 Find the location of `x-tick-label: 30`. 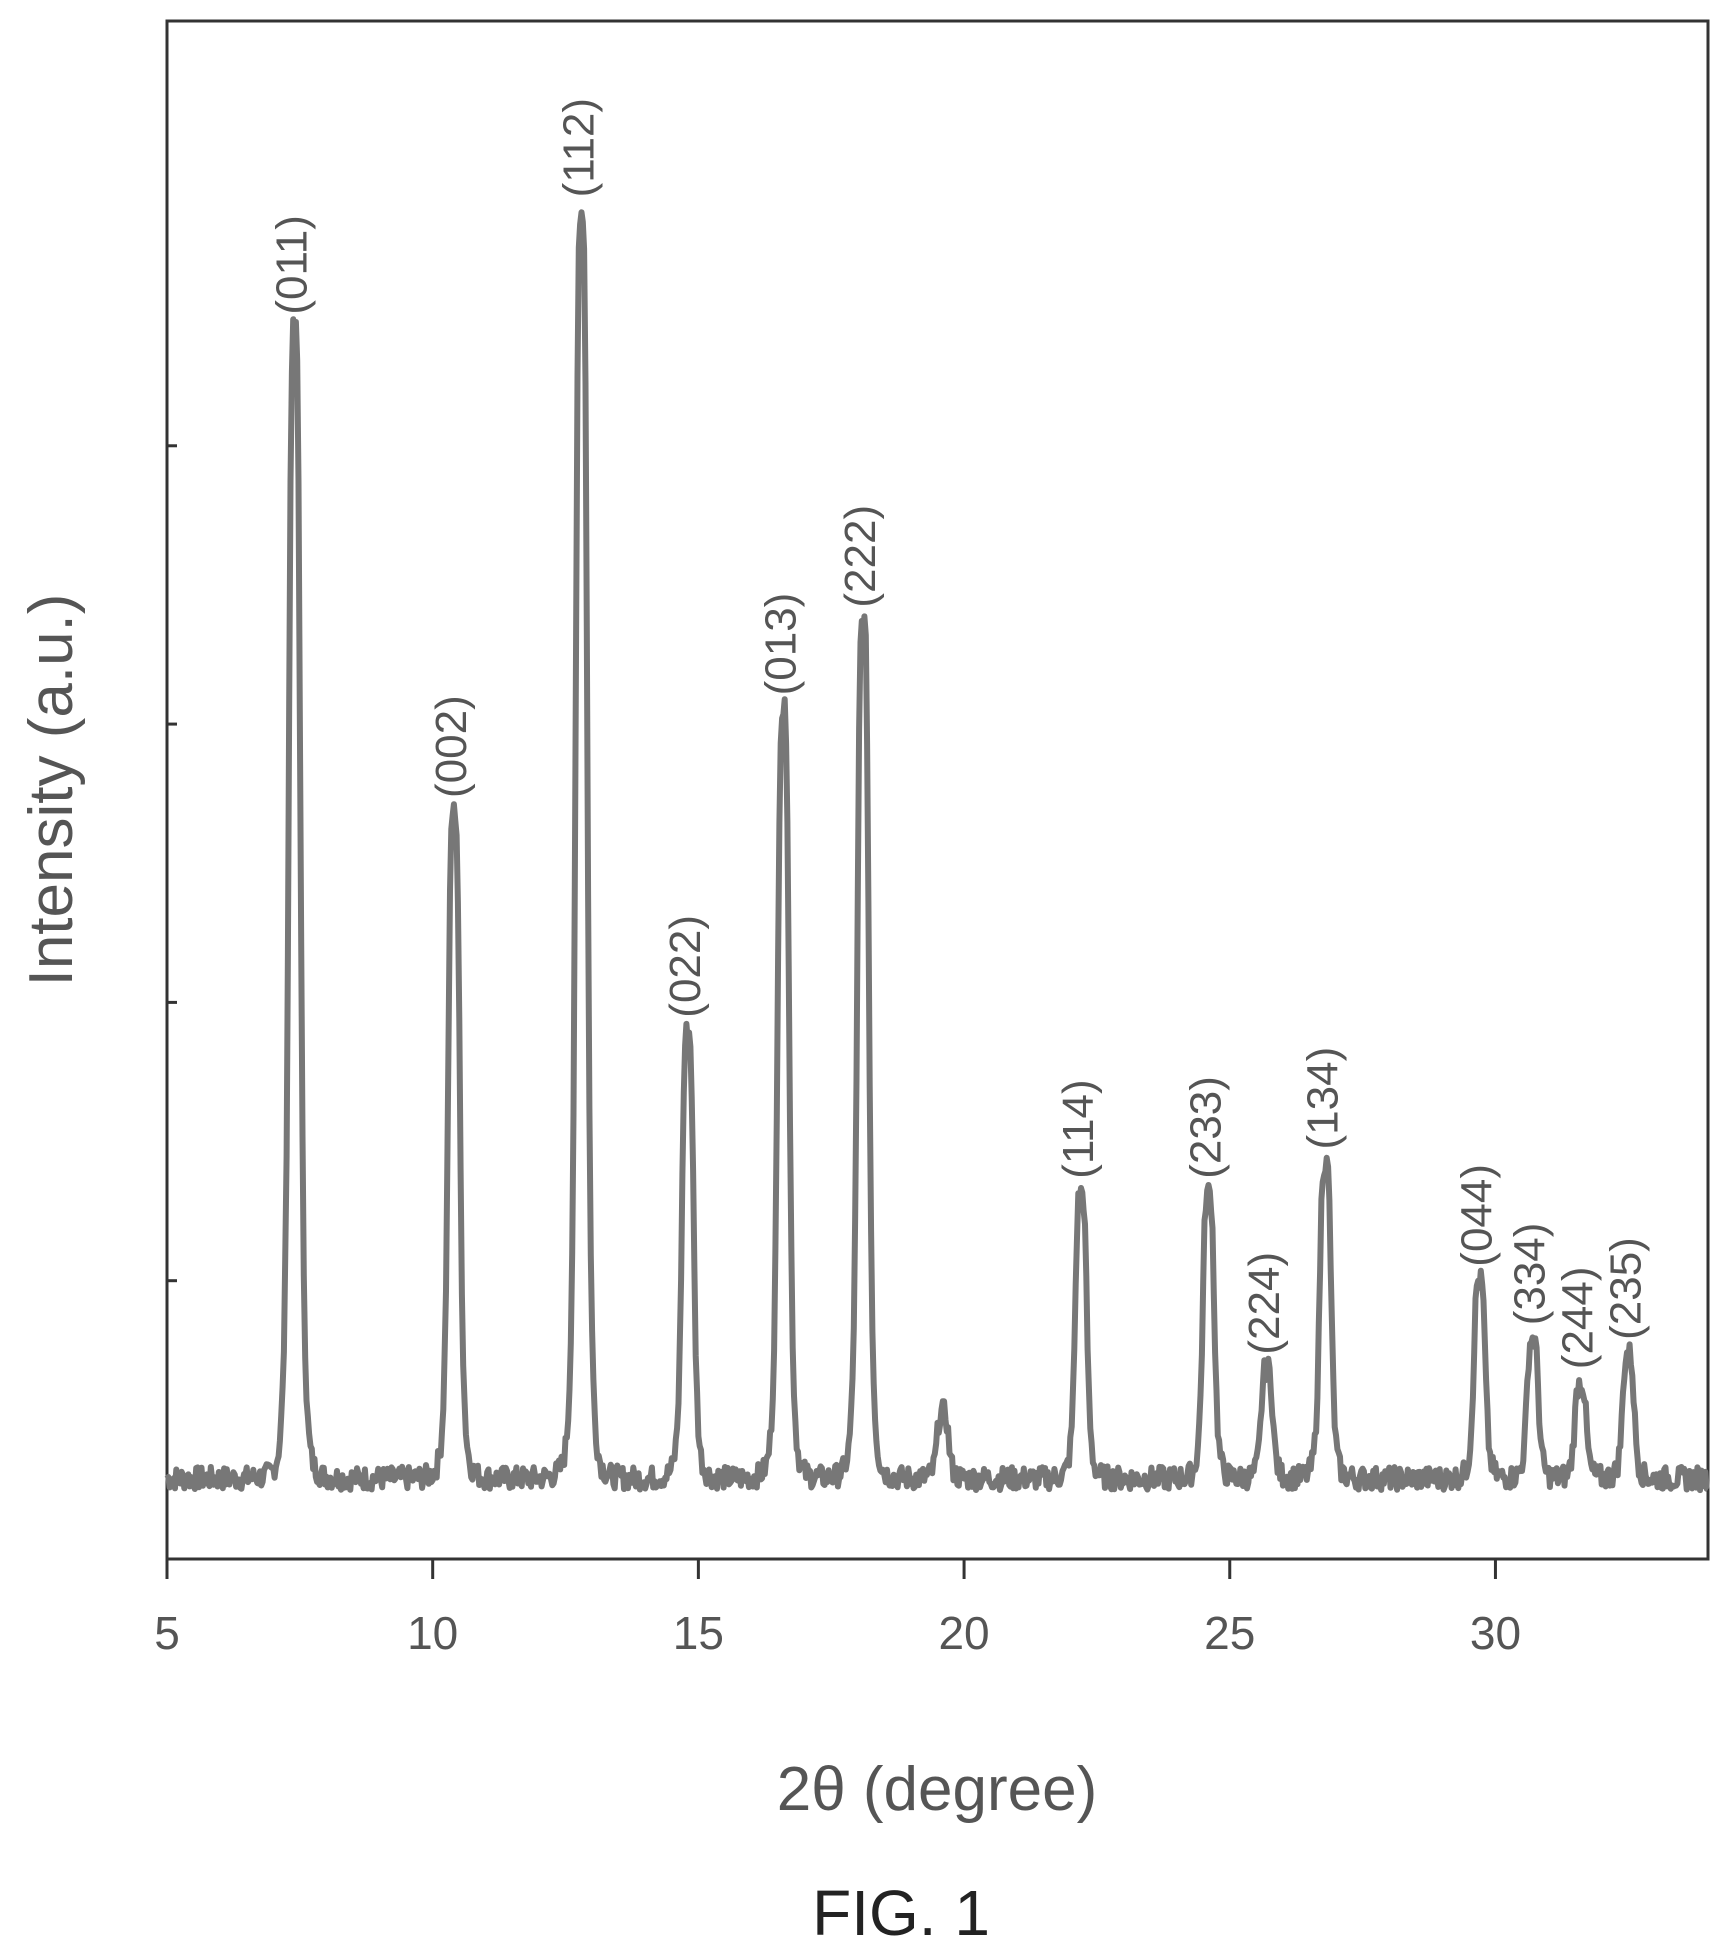

x-tick-label: 30 is located at coordinates (1495, 1633).